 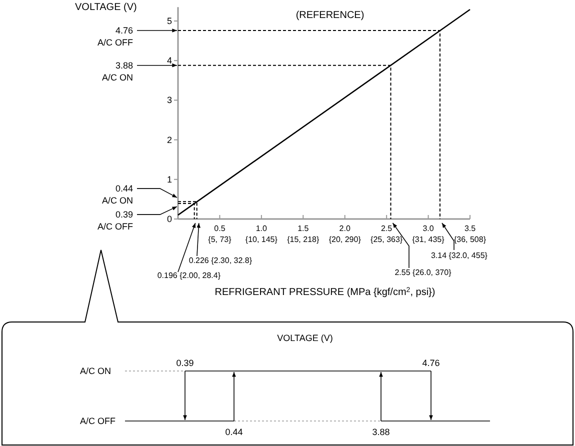 What do you see at coordinates (220, 260) in the screenshot?
I see `annotation: 0.226 {2.30, 32.8}` at bounding box center [220, 260].